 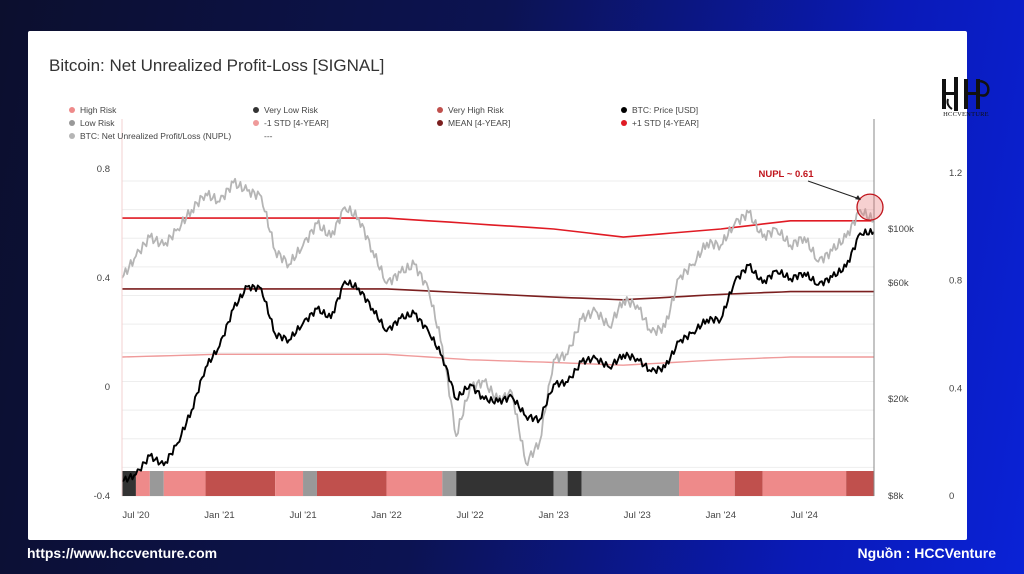 What do you see at coordinates (665, 110) in the screenshot?
I see `legend-entry: BTC: Price [USD]` at bounding box center [665, 110].